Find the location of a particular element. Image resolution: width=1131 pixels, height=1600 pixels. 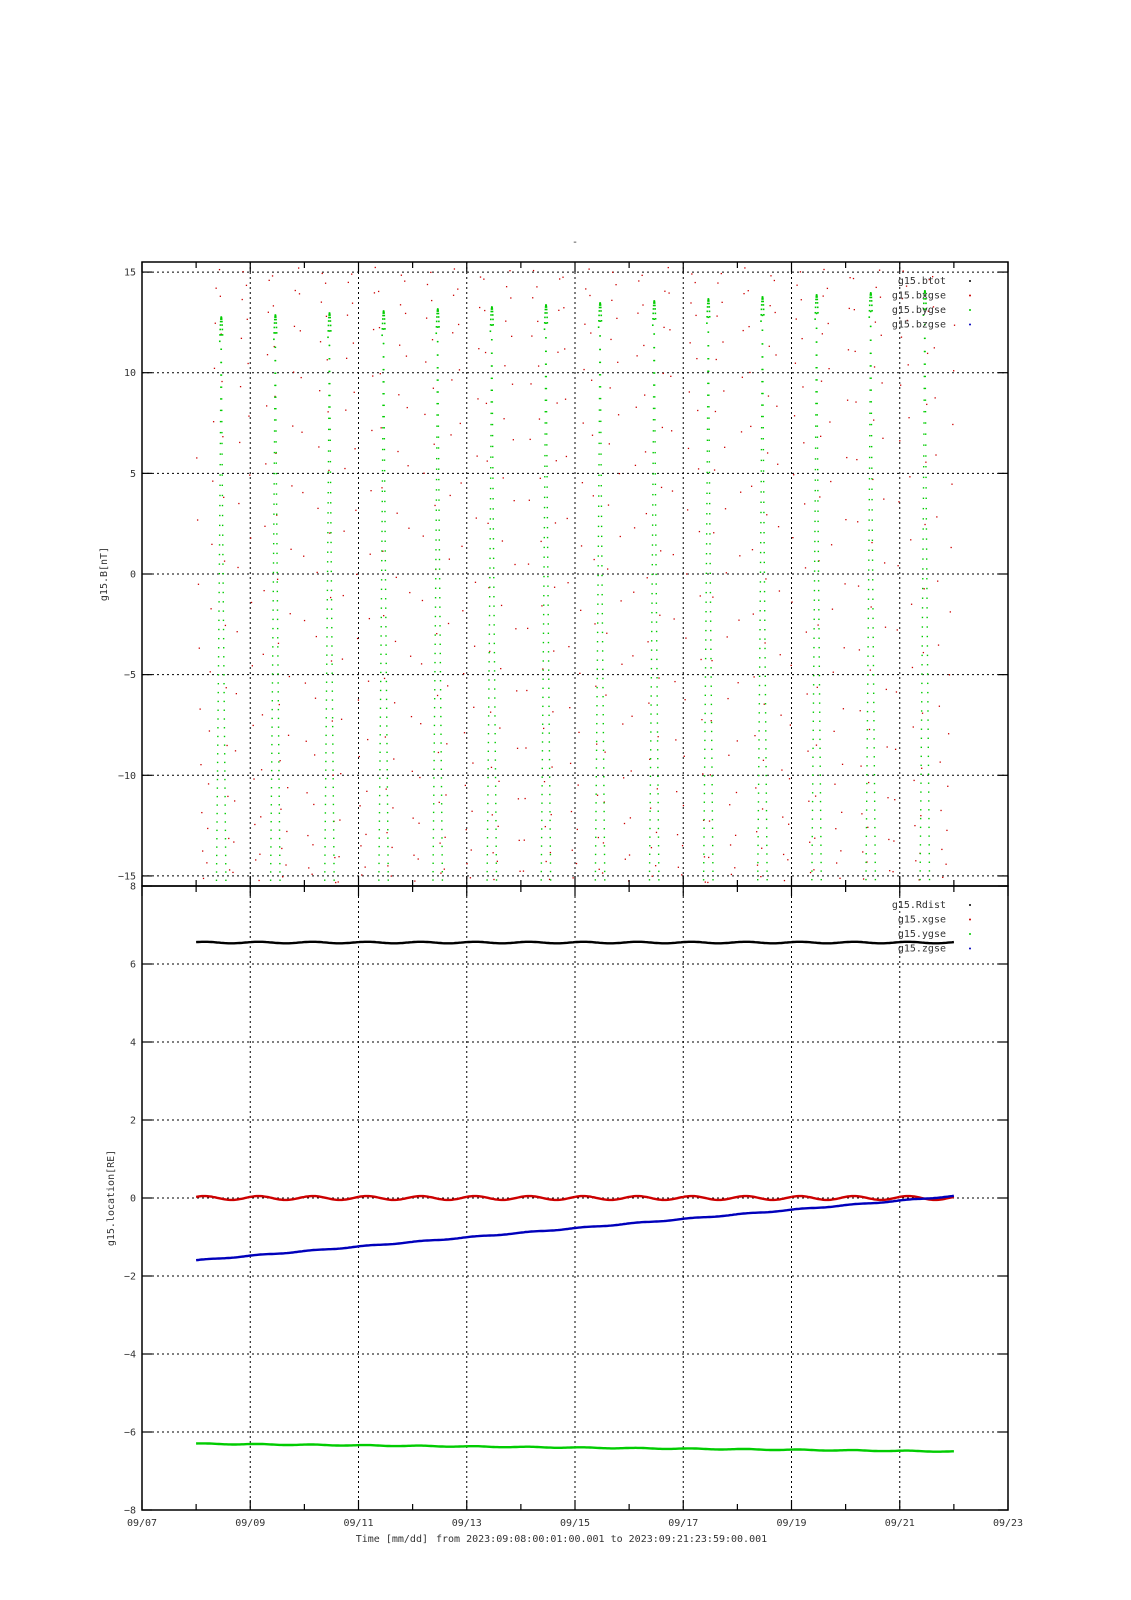

x-tick-label: 09/11 is located at coordinates (358, 1523).